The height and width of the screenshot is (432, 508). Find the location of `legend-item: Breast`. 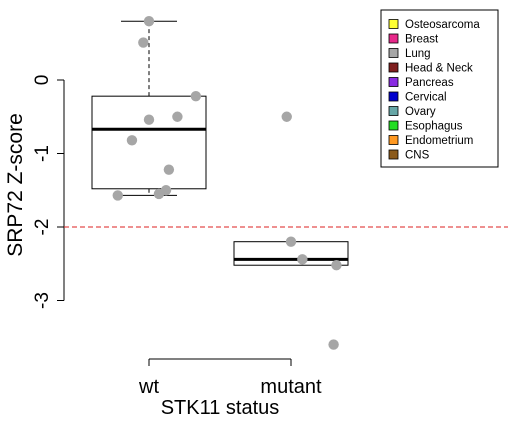

legend-item: Breast is located at coordinates (413, 39).